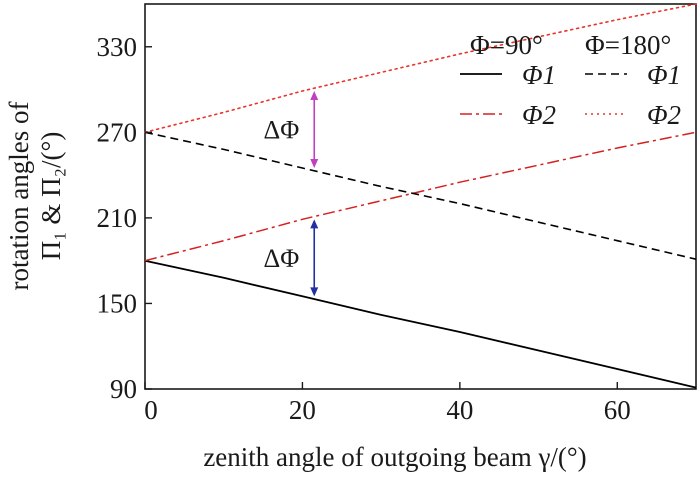 This screenshot has height=478, width=700. What do you see at coordinates (394, 457) in the screenshot?
I see `x-axis-title: zenith angle of outgoing beam γ/(°)` at bounding box center [394, 457].